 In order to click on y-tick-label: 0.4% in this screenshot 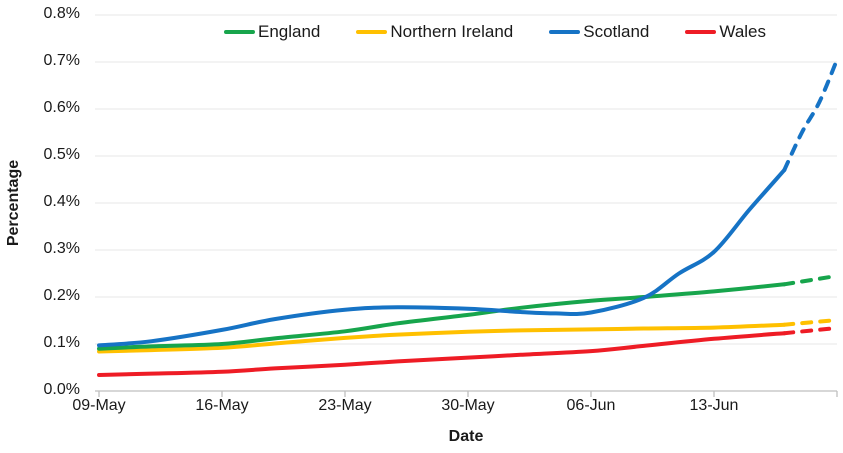, I will do `click(61, 201)`.